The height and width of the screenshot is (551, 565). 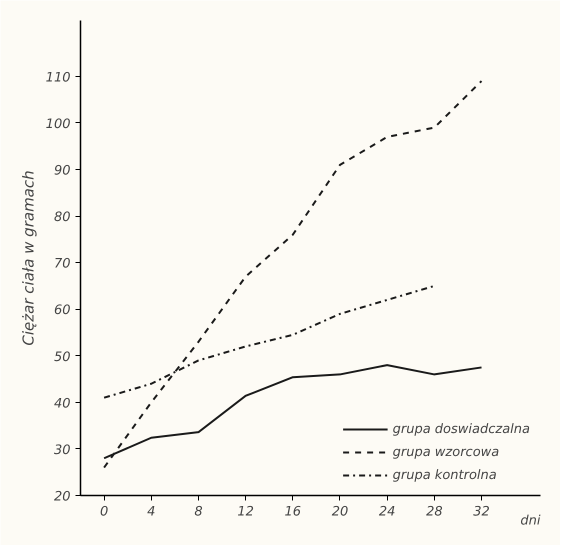 What do you see at coordinates (340, 512) in the screenshot?
I see `x-tick-label: 20` at bounding box center [340, 512].